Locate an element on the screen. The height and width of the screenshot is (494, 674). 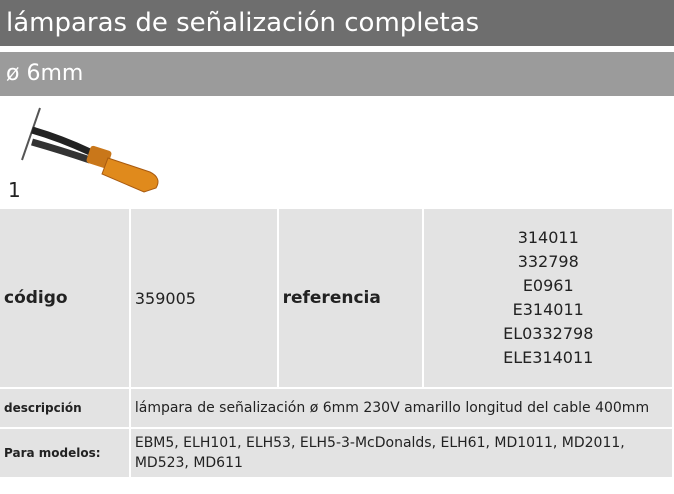
description-label: descripción is located at coordinates (65, 408).